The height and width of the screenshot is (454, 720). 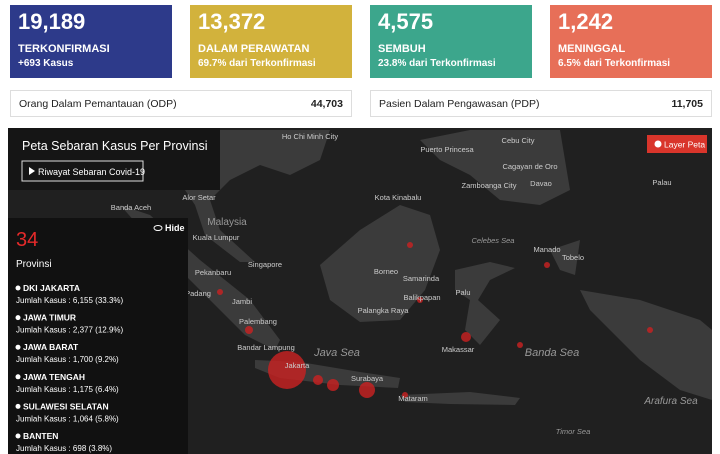 What do you see at coordinates (386, 271) in the screenshot?
I see `map-label: Borneo` at bounding box center [386, 271].